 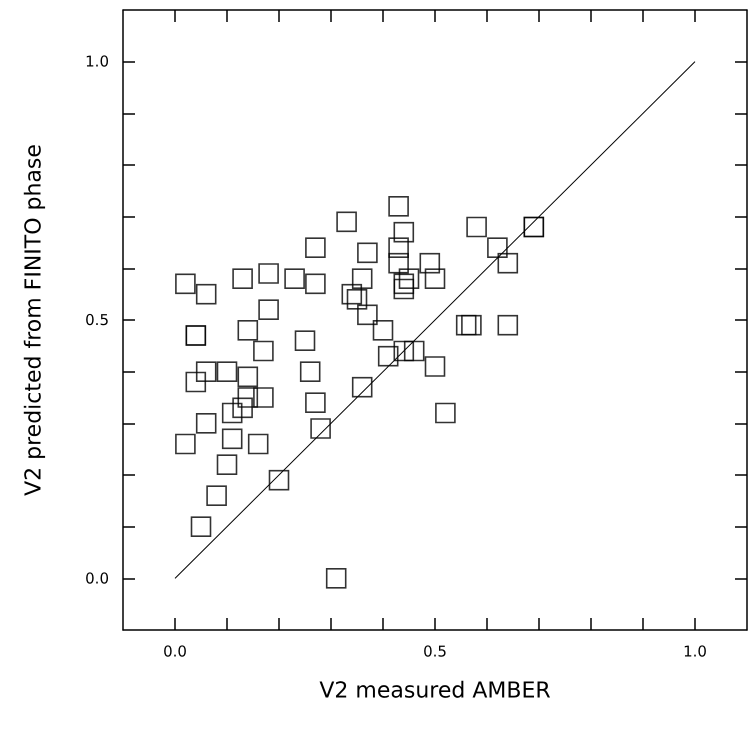 What do you see at coordinates (97, 61) in the screenshot?
I see `y-tick-label: 1.0` at bounding box center [97, 61].